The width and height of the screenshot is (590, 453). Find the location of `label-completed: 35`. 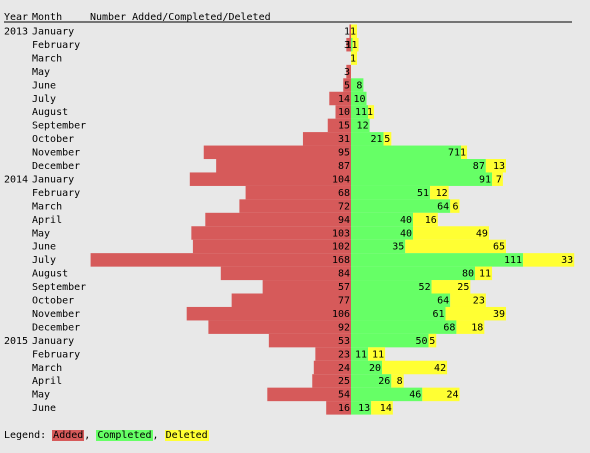

label-completed: 35 is located at coordinates (398, 247).